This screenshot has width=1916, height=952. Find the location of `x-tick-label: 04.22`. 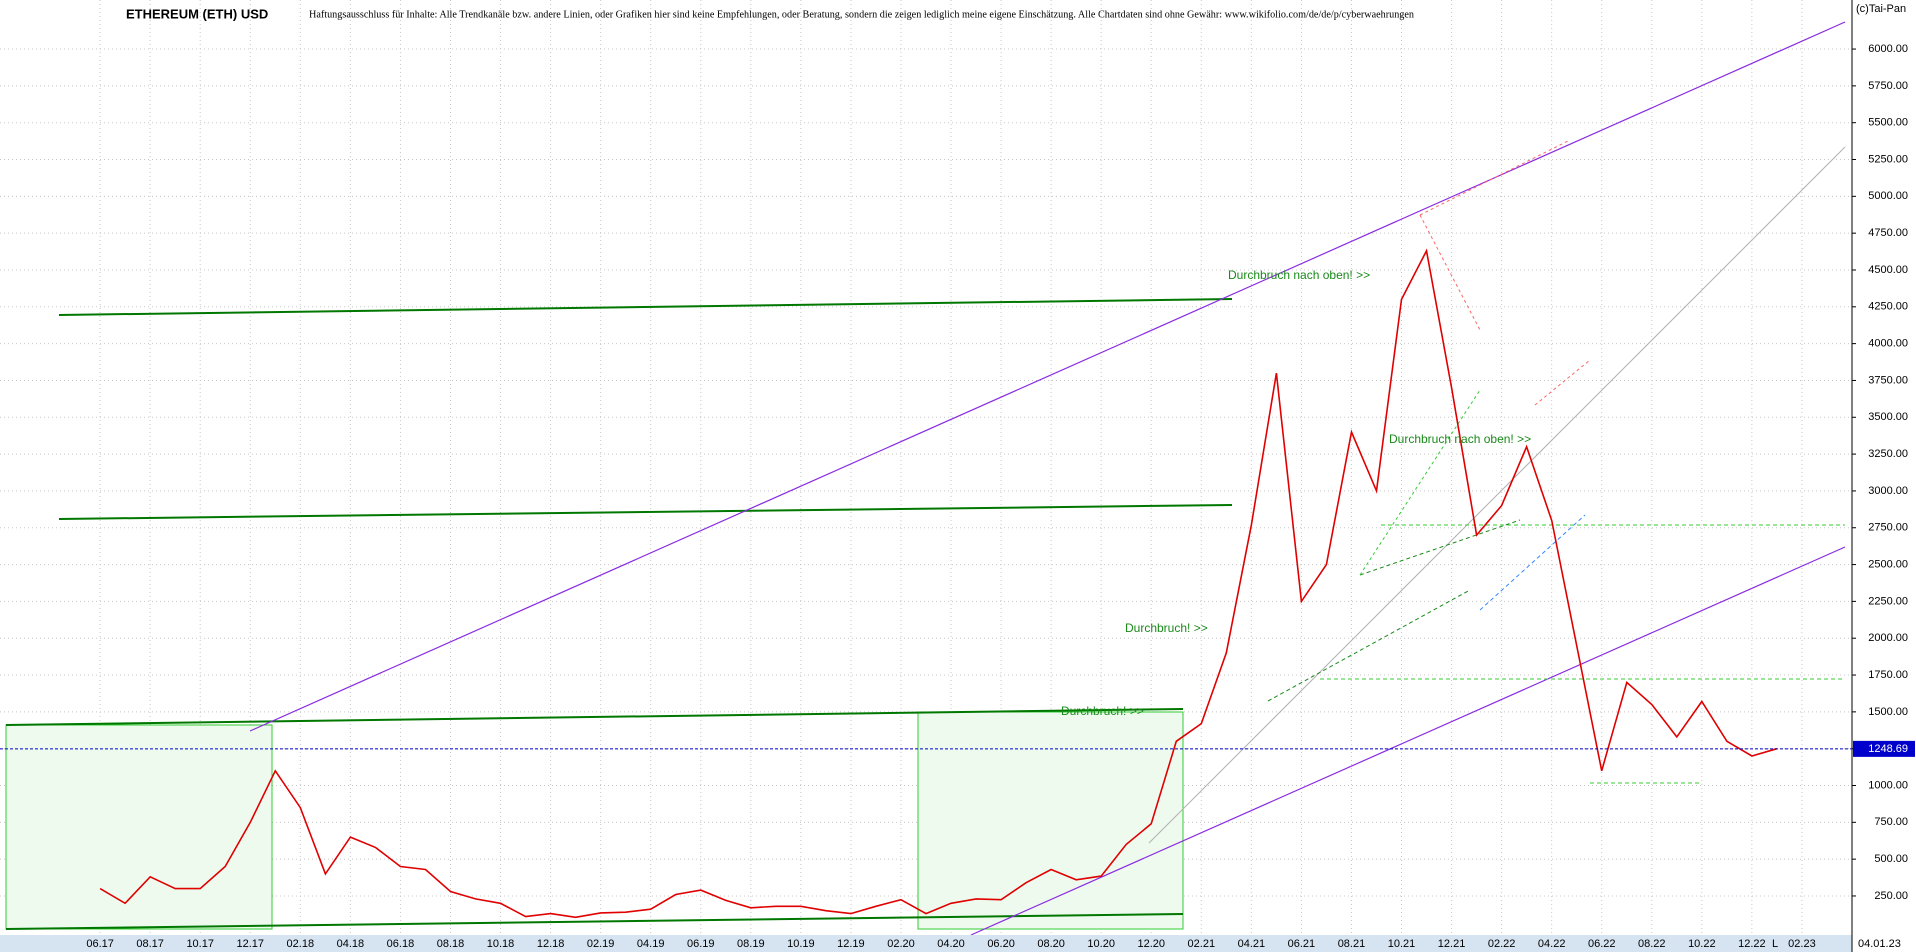

x-tick-label: 04.22 is located at coordinates (1552, 944).